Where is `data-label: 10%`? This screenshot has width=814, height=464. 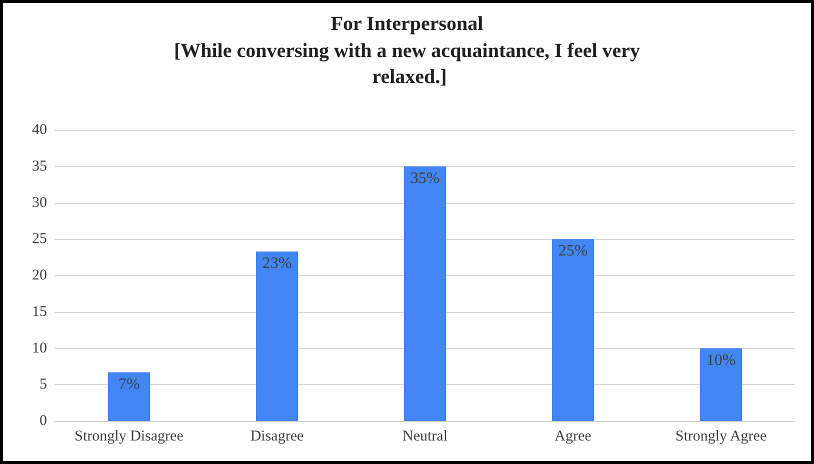
data-label: 10% is located at coordinates (721, 360).